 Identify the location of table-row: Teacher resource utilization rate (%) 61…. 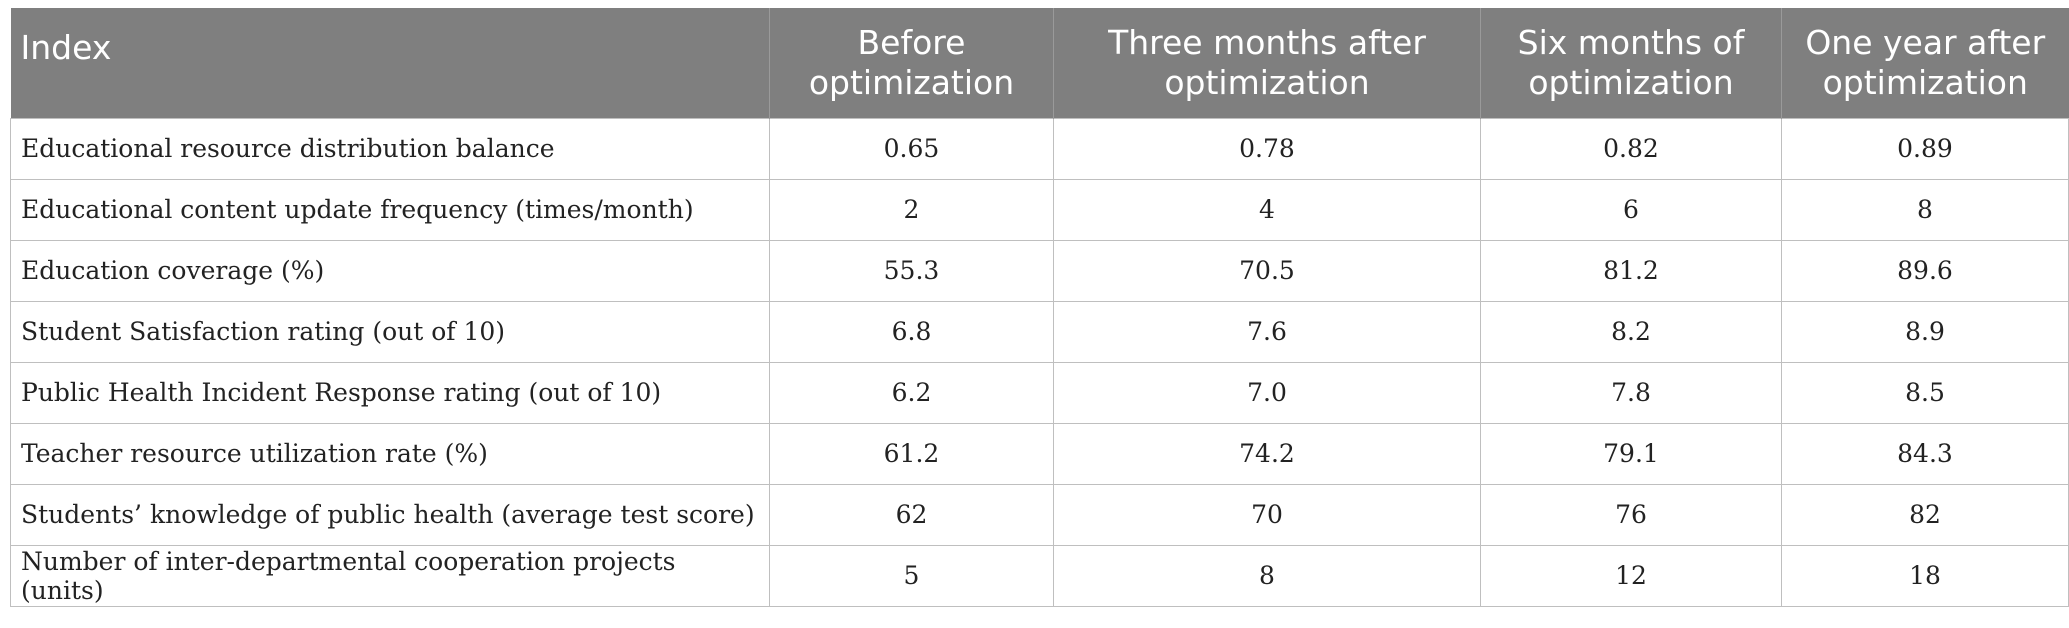
(1039, 453).